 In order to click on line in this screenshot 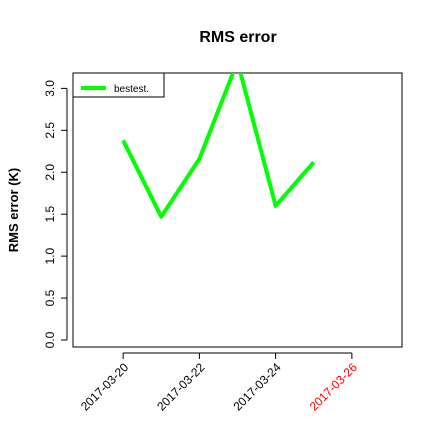, I will do `click(218, 146)`.